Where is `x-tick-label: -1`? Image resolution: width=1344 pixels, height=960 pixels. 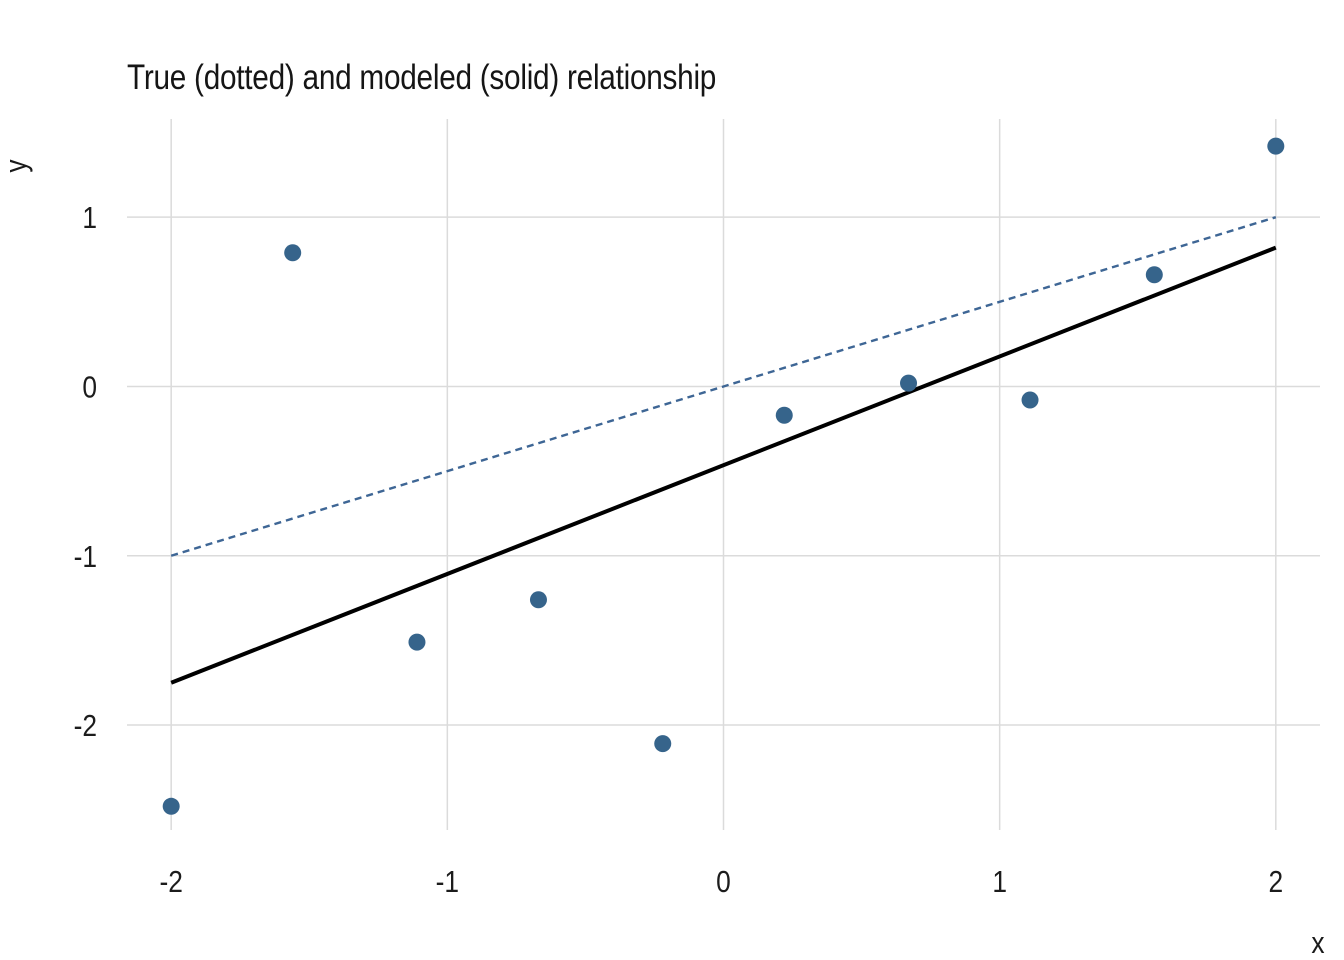
x-tick-label: -1 is located at coordinates (447, 882).